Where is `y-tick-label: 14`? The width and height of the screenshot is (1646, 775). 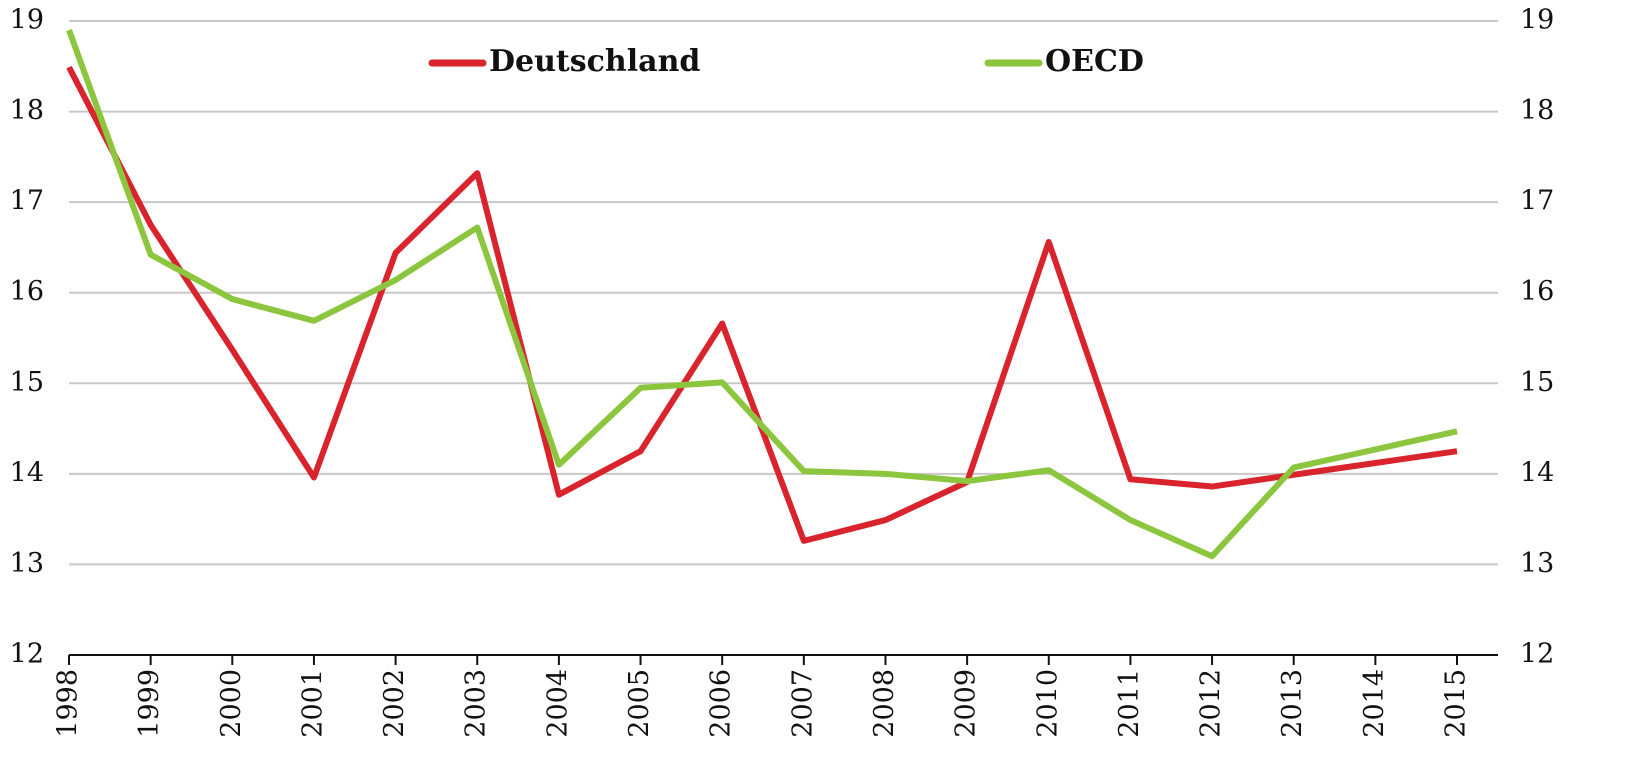 y-tick-label: 14 is located at coordinates (27, 472).